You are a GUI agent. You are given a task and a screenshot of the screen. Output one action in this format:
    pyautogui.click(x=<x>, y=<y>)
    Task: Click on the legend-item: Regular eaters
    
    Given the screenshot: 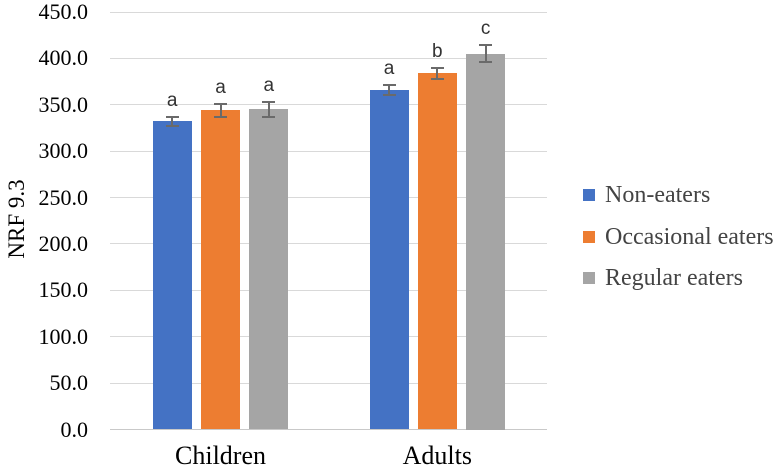 What is the action you would take?
    pyautogui.click(x=663, y=278)
    